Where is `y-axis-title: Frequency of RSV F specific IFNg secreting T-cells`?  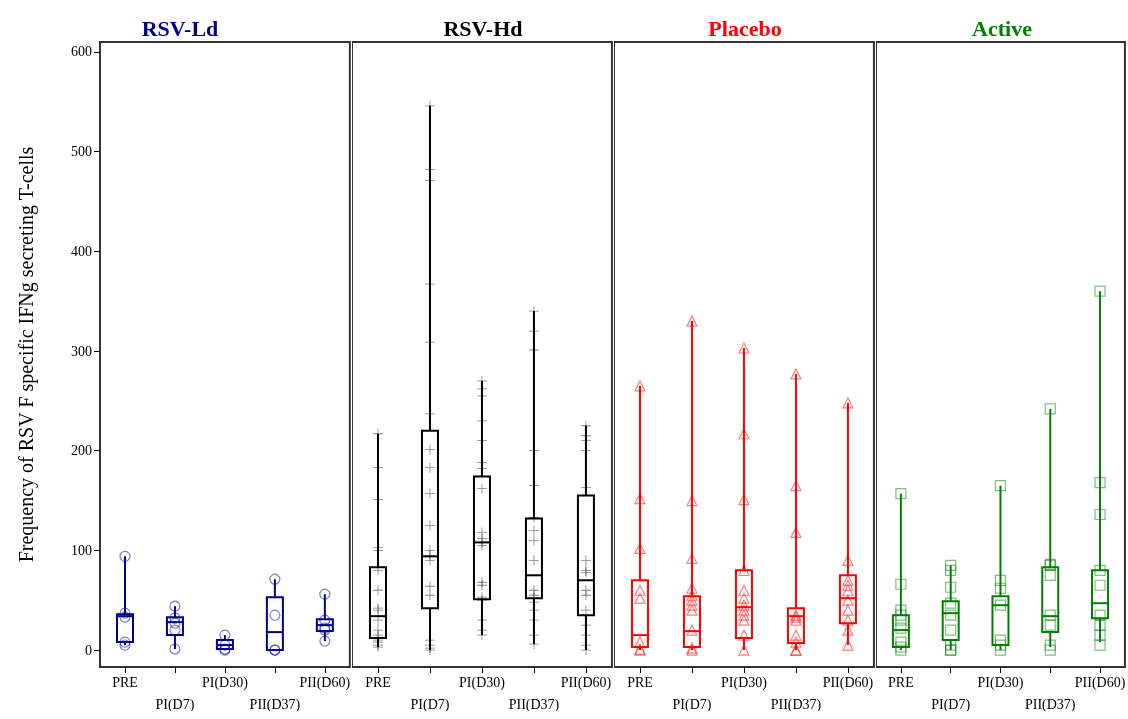 y-axis-title: Frequency of RSV F specific IFNg secreting T-cells is located at coordinates (26, 354).